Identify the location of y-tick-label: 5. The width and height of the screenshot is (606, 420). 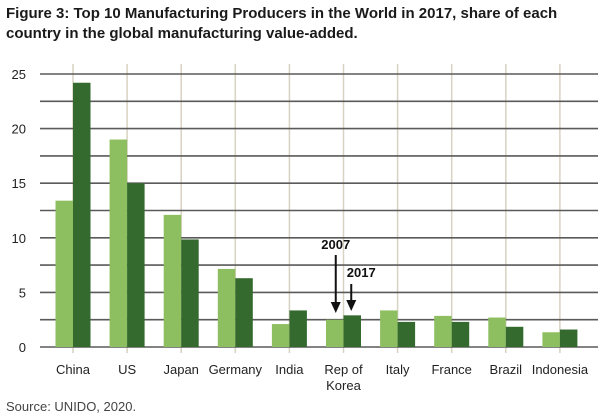
(22, 292).